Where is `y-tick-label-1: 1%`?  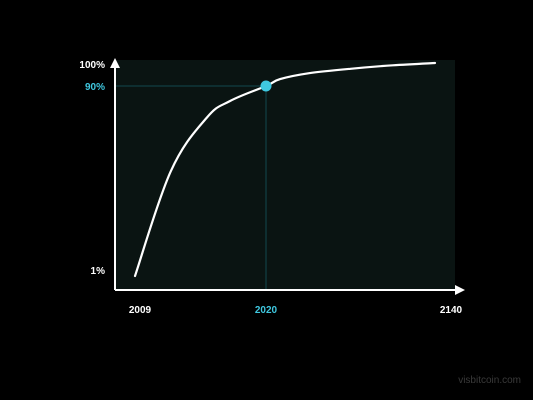 y-tick-label-1: 1% is located at coordinates (98, 271).